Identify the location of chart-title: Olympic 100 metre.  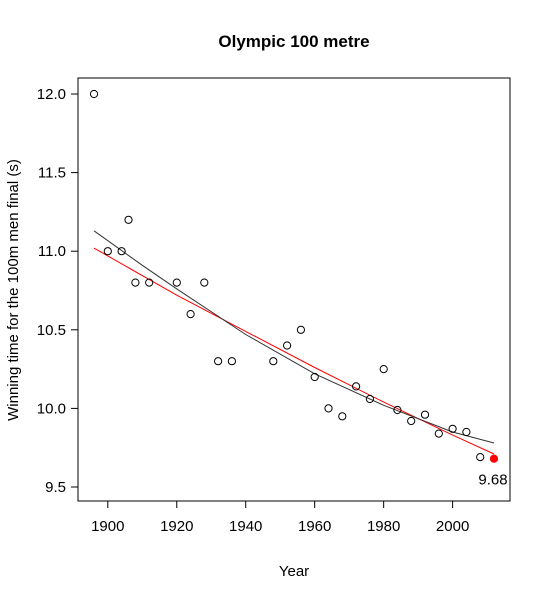
(293, 41).